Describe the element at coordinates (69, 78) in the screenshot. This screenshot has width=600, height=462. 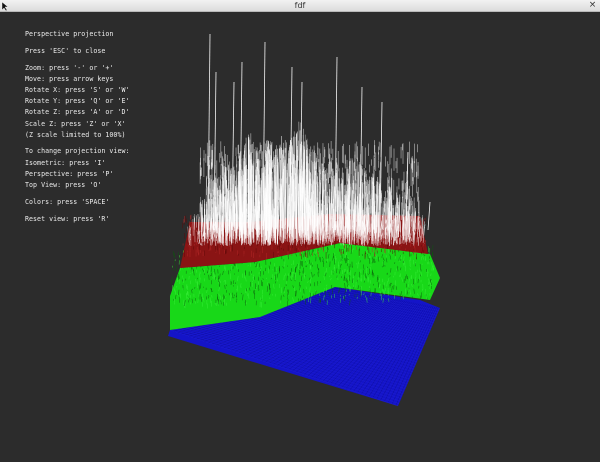
I see `control-hint-move: Move: press arrow keys` at that location.